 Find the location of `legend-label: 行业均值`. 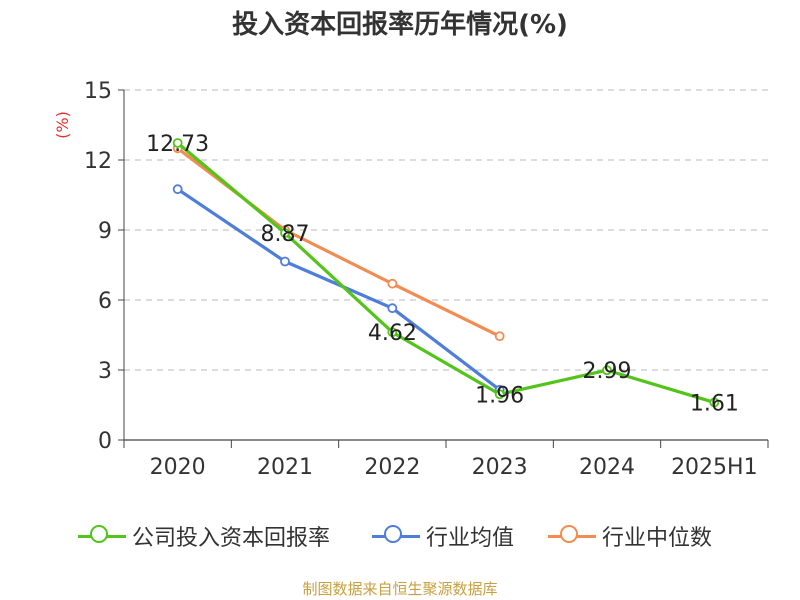

legend-label: 行业均值 is located at coordinates (470, 538).